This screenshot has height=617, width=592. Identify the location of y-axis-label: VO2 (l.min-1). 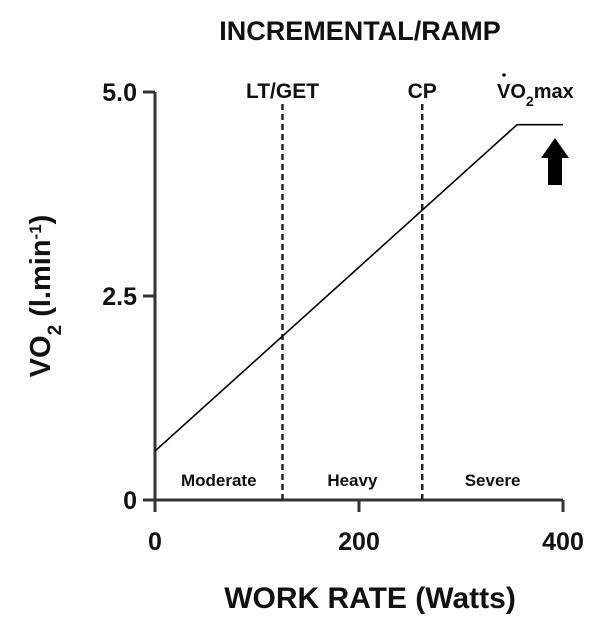
(45, 296).